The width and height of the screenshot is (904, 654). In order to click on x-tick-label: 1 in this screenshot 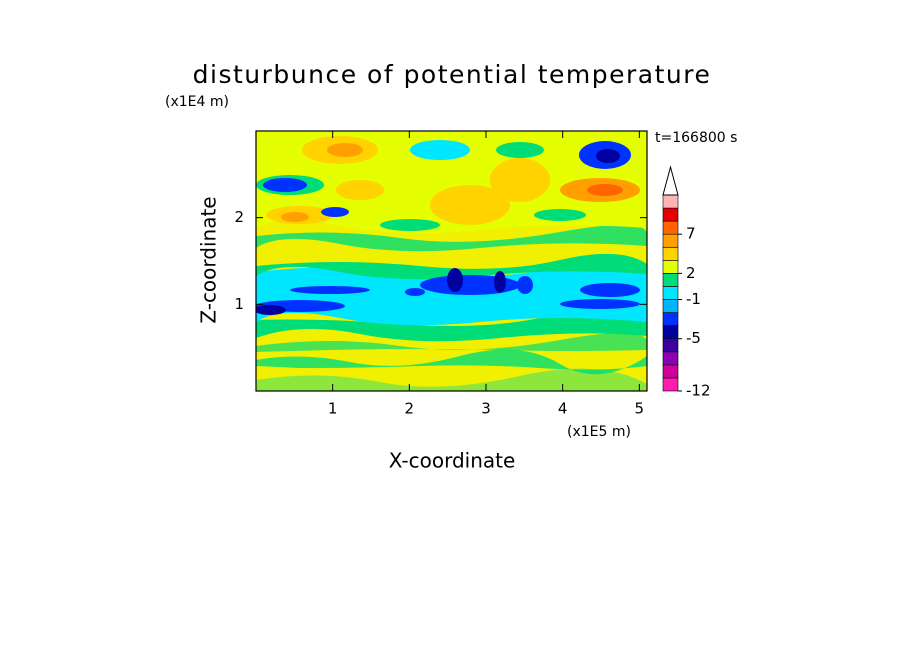, I will do `click(333, 409)`.